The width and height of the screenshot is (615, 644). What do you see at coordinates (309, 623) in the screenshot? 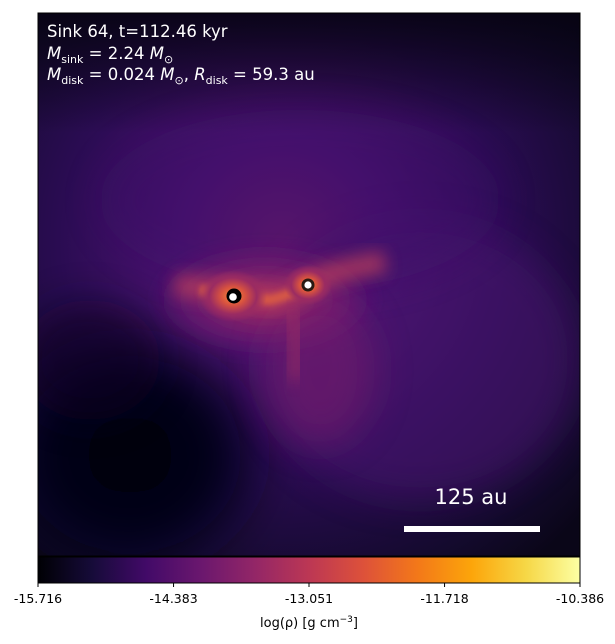
I see `colorbar-label: log(ρ) [g cm−3]` at bounding box center [309, 623].